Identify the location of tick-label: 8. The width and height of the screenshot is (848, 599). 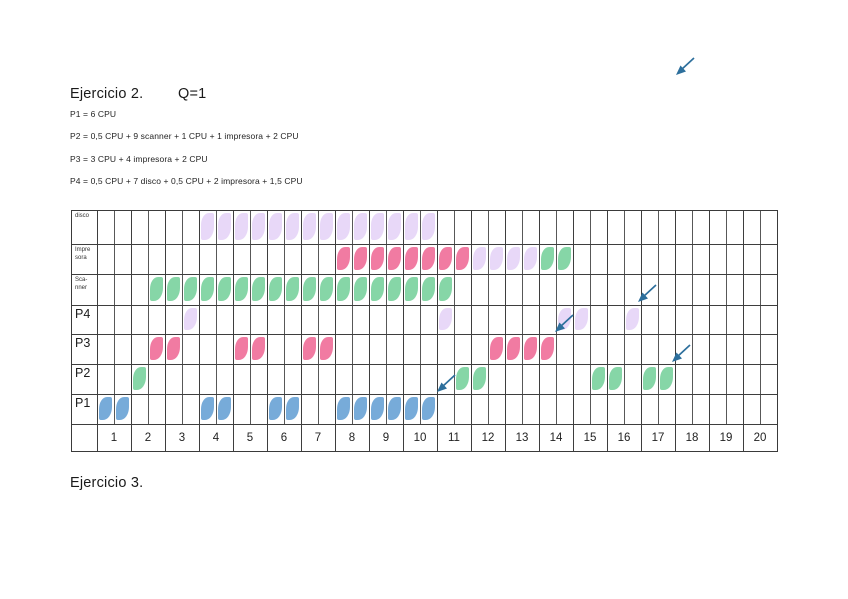
(352, 438).